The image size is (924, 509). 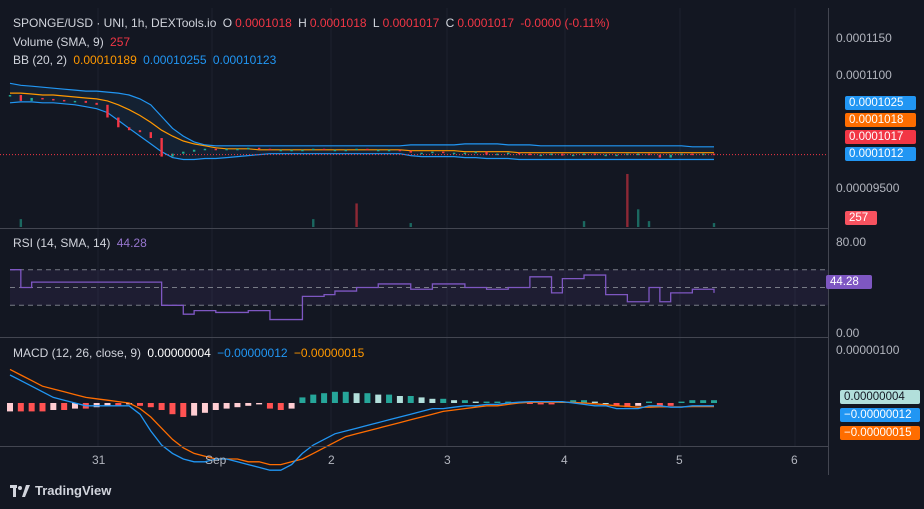 What do you see at coordinates (861, 218) in the screenshot?
I see `volume-price-label: 257` at bounding box center [861, 218].